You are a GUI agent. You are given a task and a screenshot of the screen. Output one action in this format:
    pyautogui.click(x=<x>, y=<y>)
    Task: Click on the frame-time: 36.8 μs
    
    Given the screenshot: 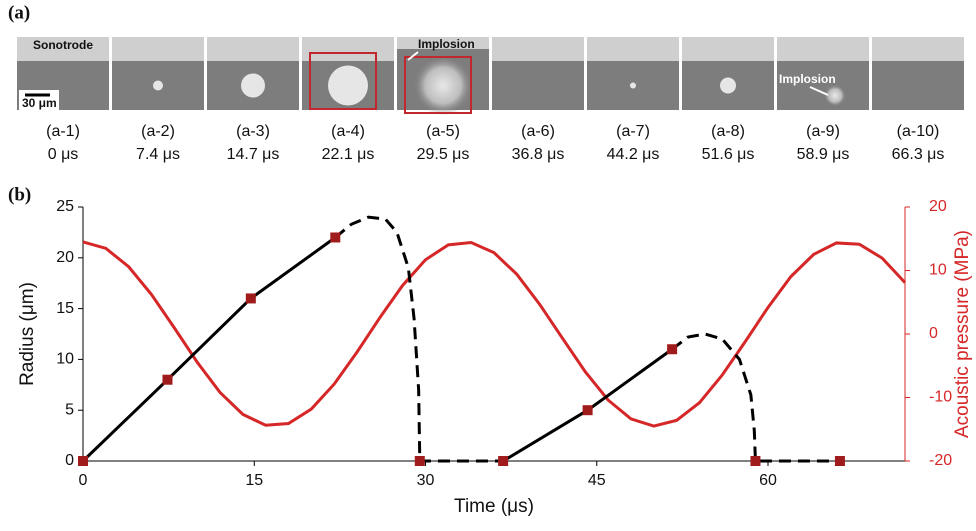 What is the action you would take?
    pyautogui.click(x=538, y=154)
    